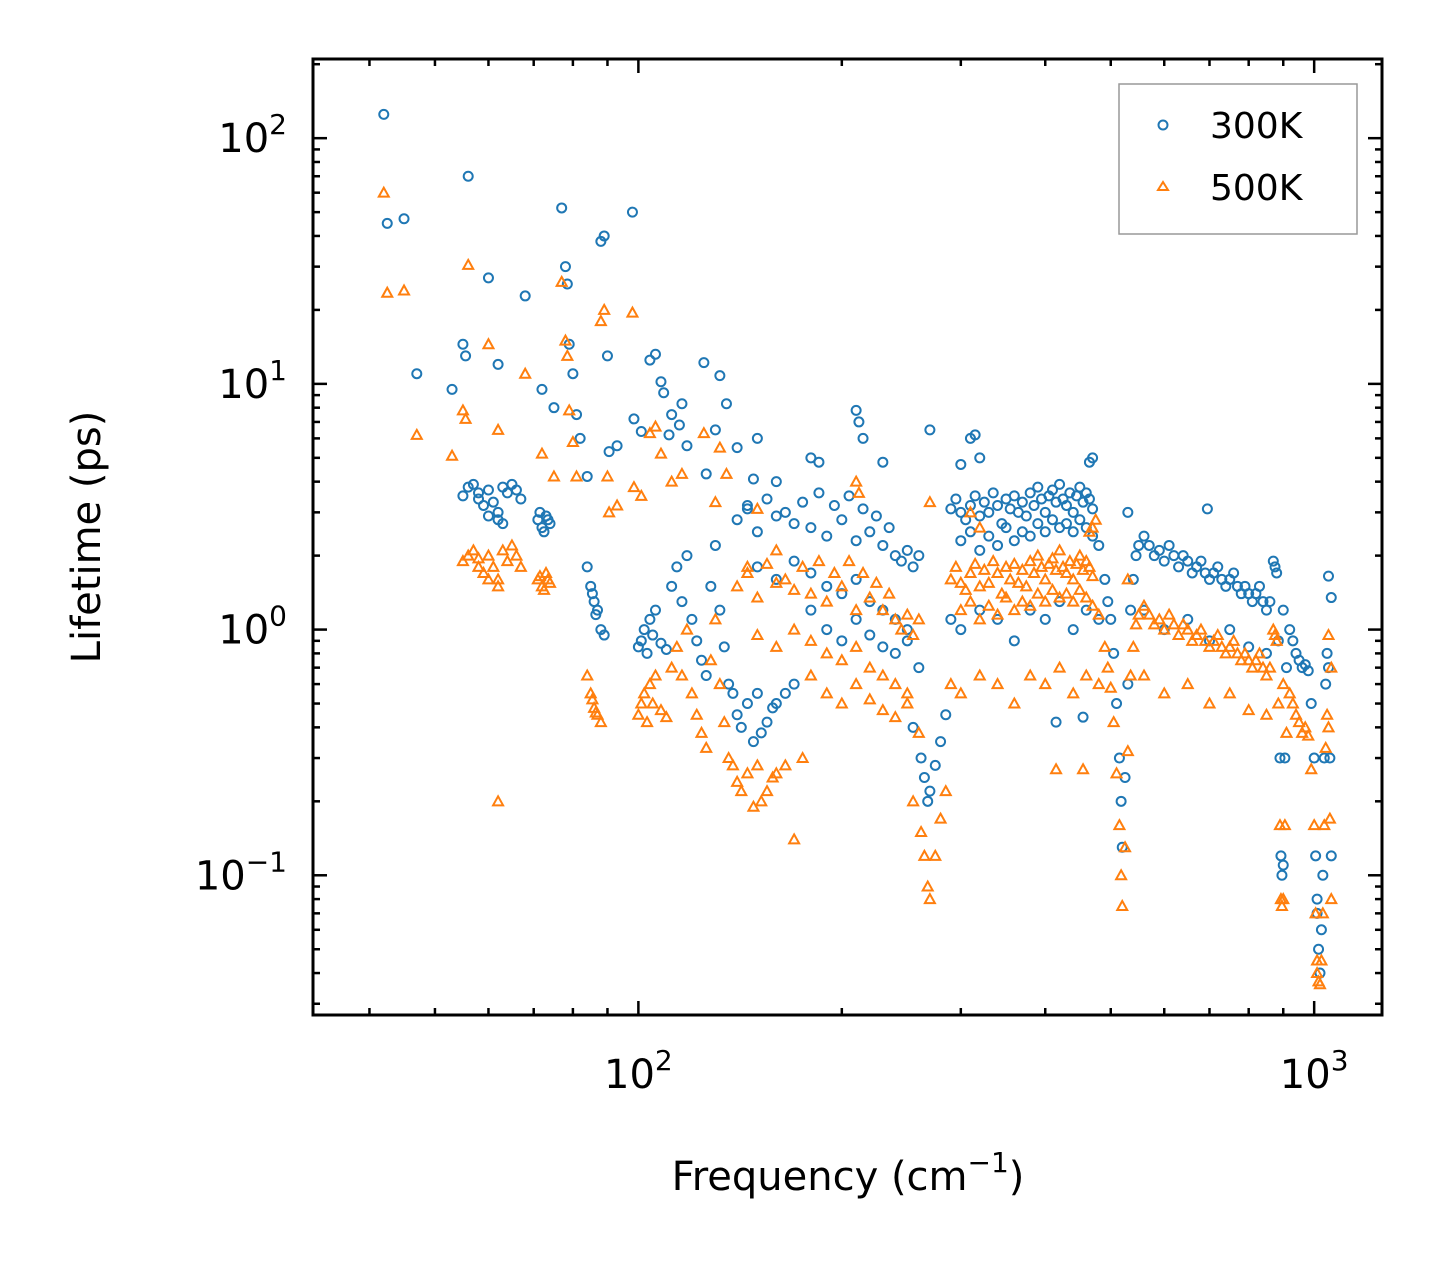 The height and width of the screenshot is (1265, 1442). What do you see at coordinates (848, 1173) in the screenshot?
I see `x-axis-label: Frequency (cm−1)` at bounding box center [848, 1173].